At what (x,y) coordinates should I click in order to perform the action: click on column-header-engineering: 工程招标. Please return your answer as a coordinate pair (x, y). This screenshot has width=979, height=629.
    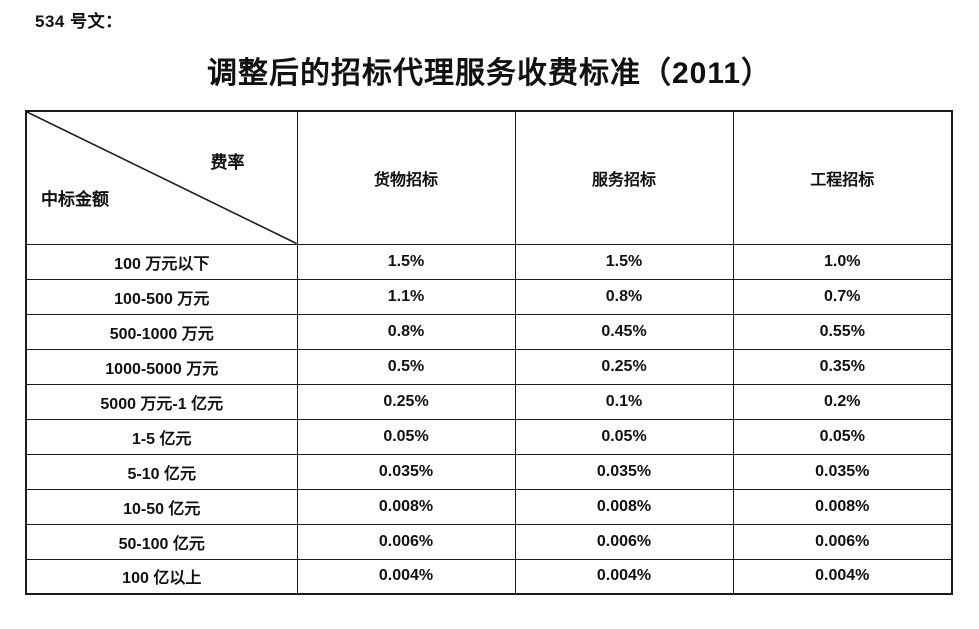
    Looking at the image, I should click on (842, 177).